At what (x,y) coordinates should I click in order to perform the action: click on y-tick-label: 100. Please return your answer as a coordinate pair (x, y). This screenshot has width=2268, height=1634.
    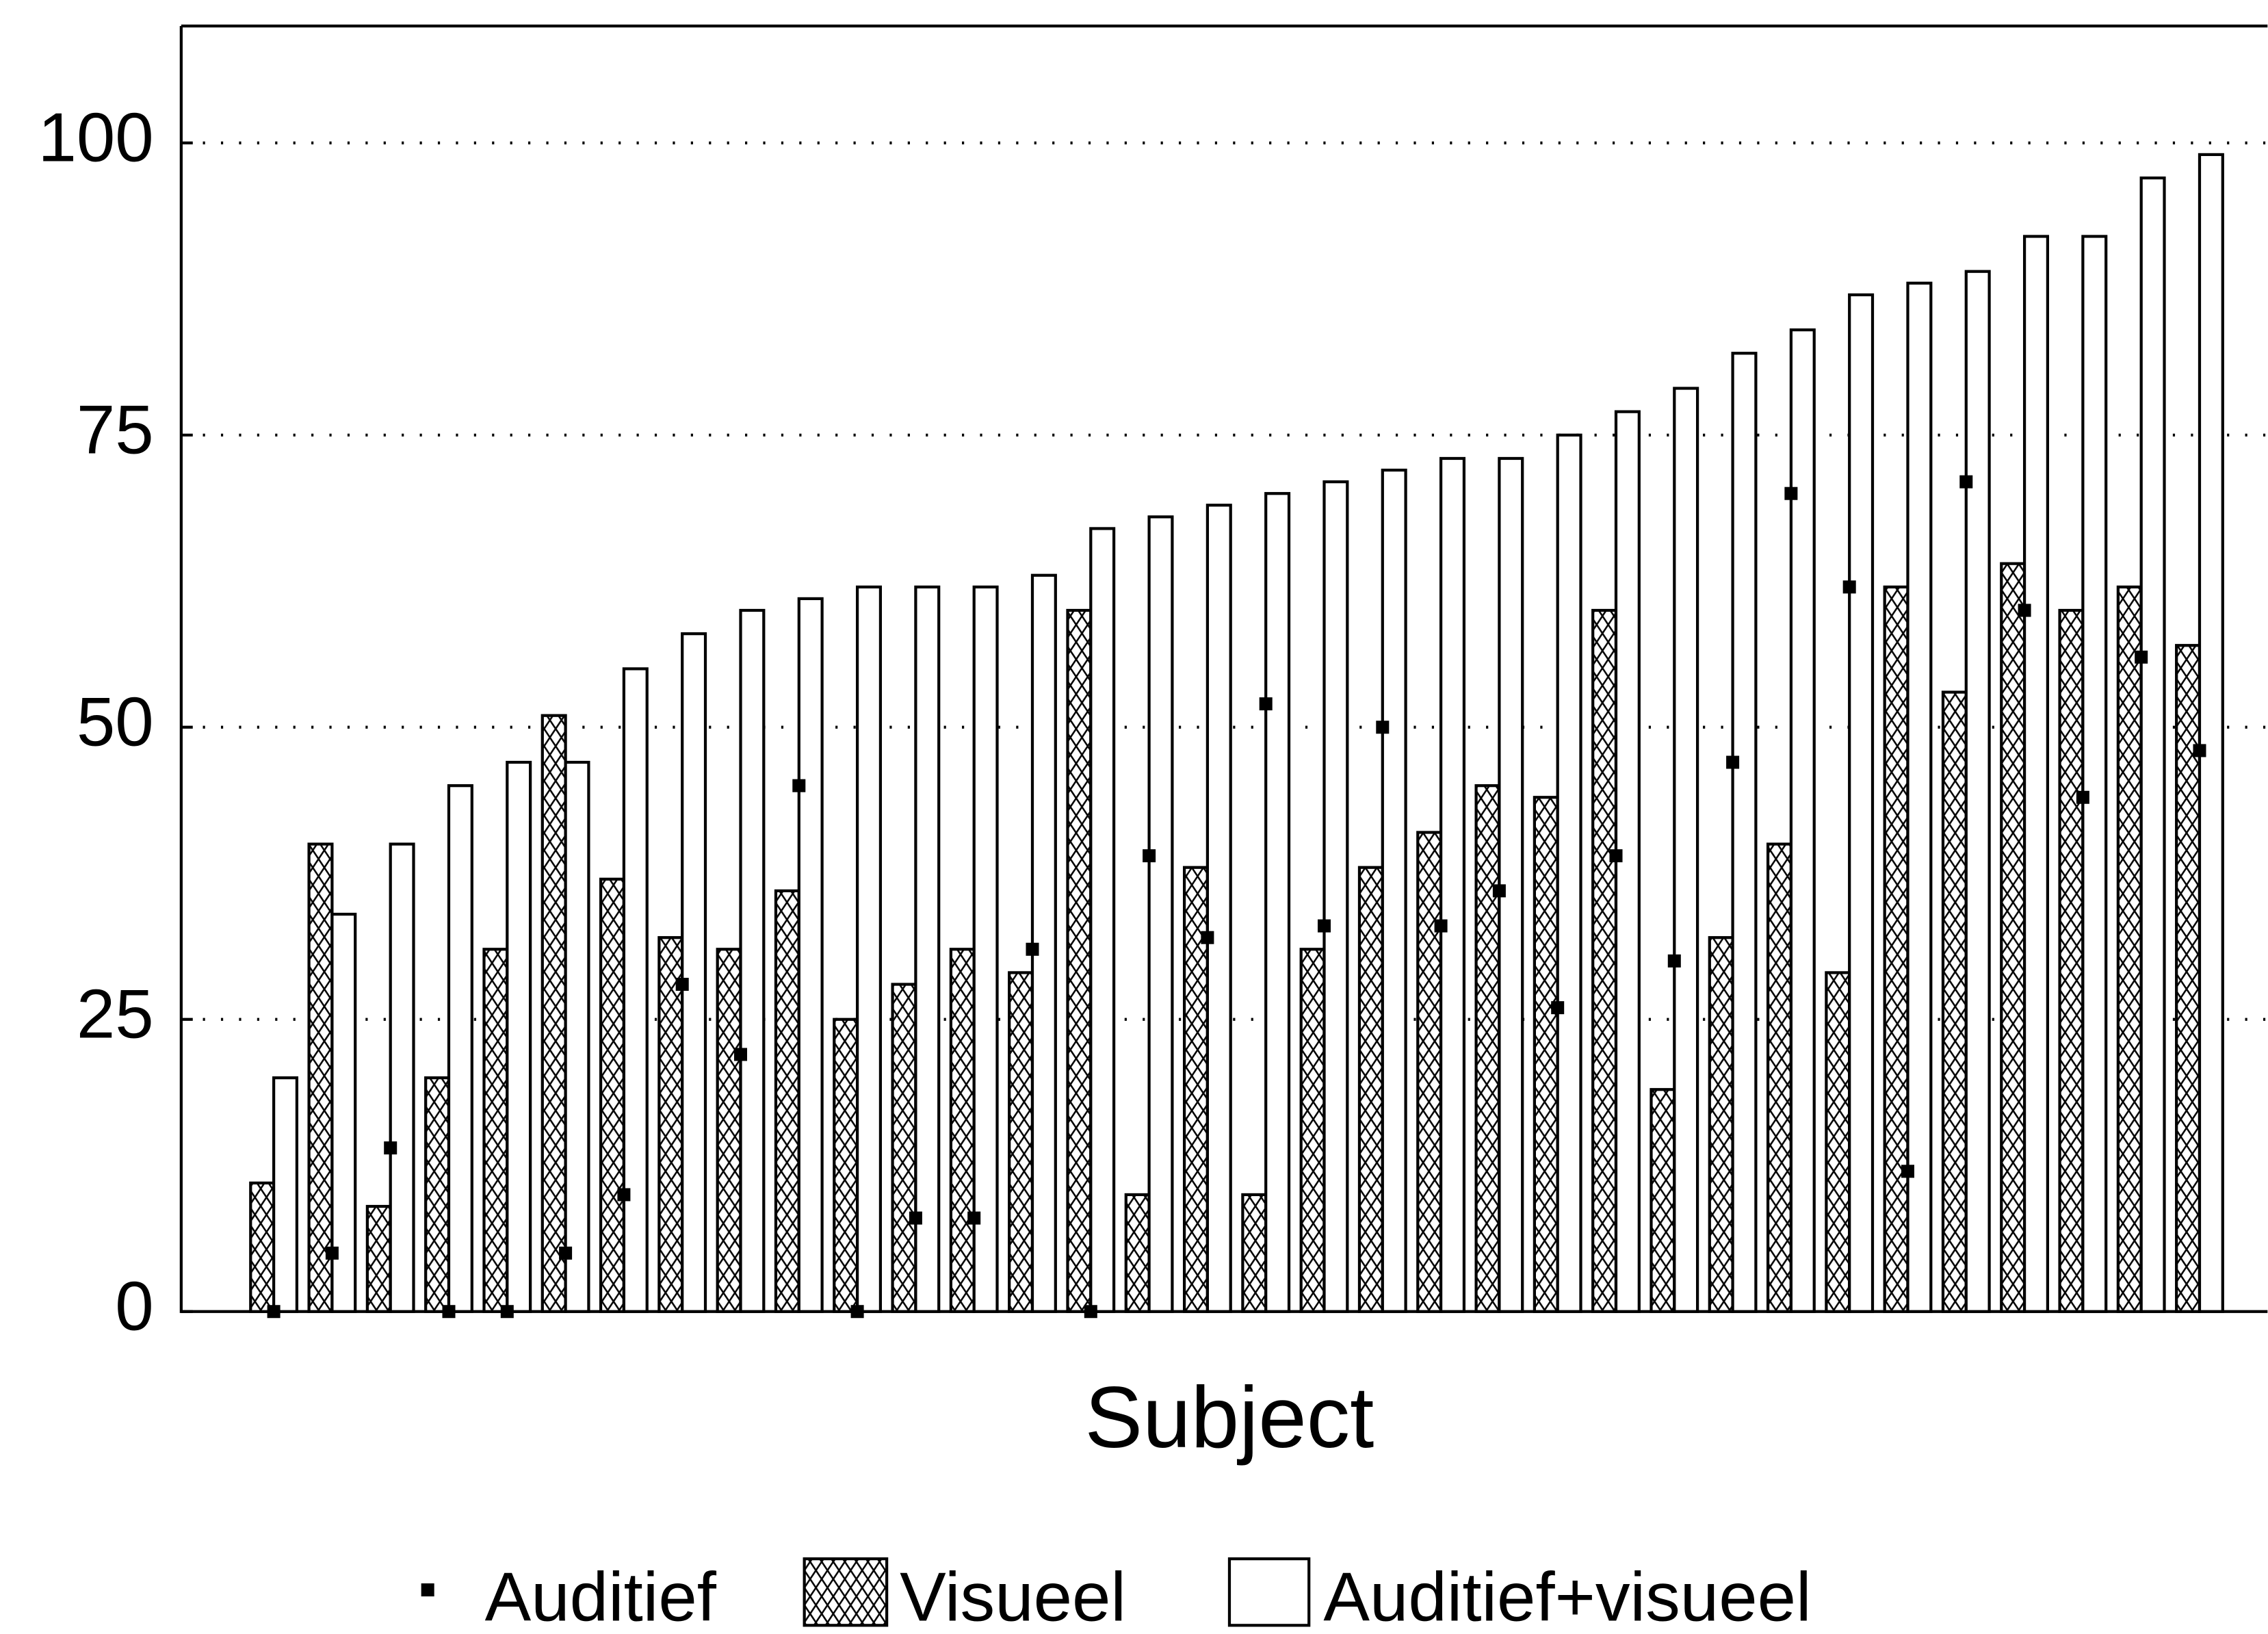
    Looking at the image, I should click on (95, 138).